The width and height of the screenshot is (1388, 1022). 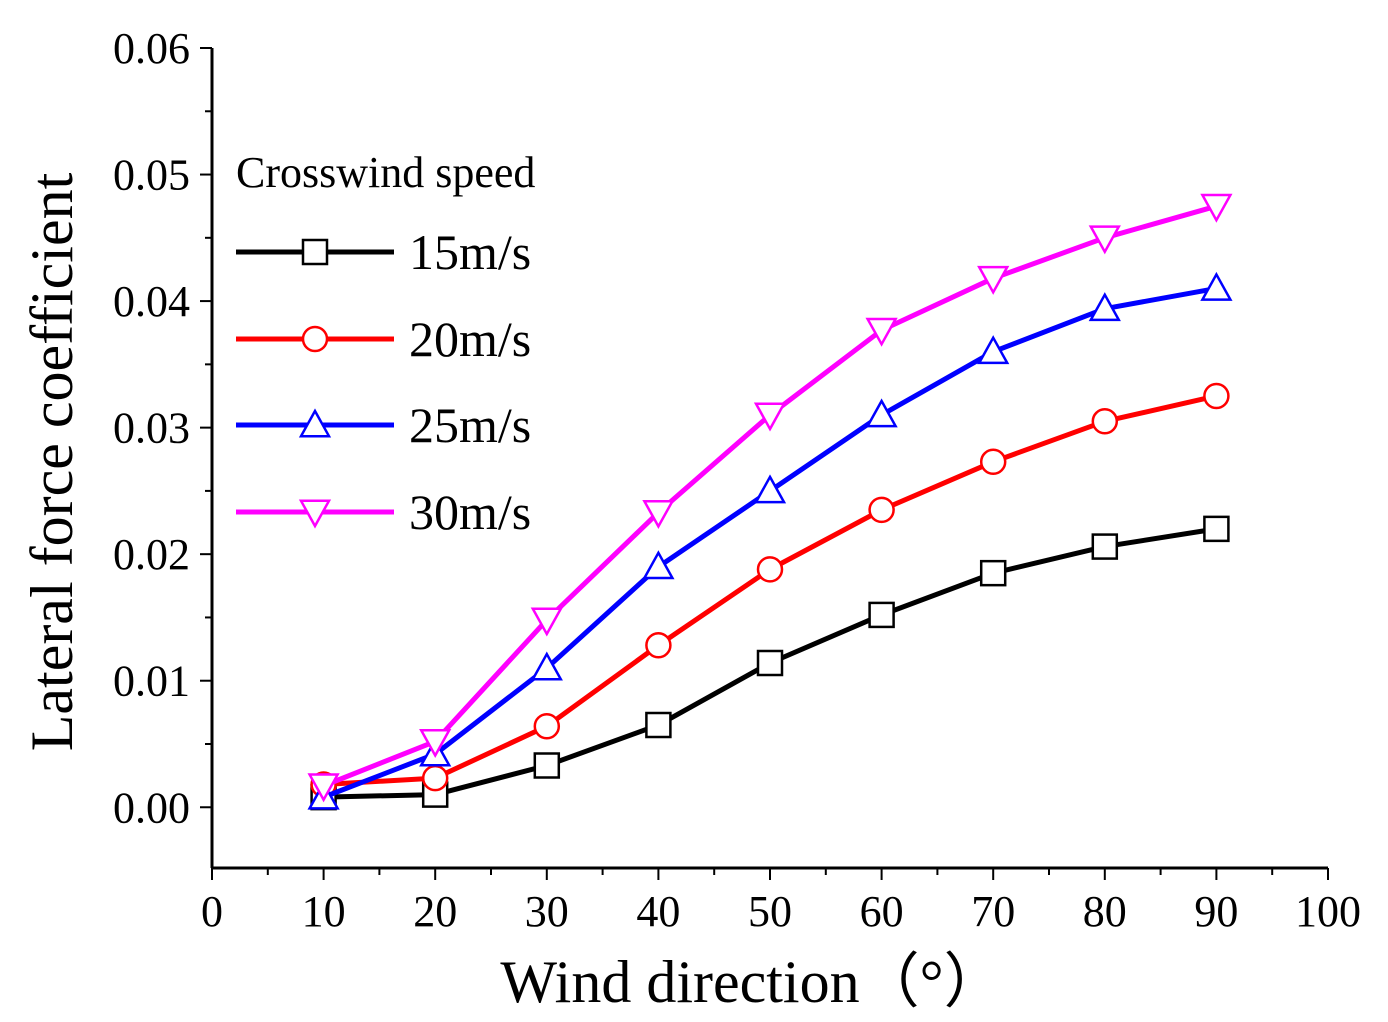 What do you see at coordinates (385, 344) in the screenshot?
I see `legend: Crosswind speed 15m/s 20m/s 25m/s 30m/s` at bounding box center [385, 344].